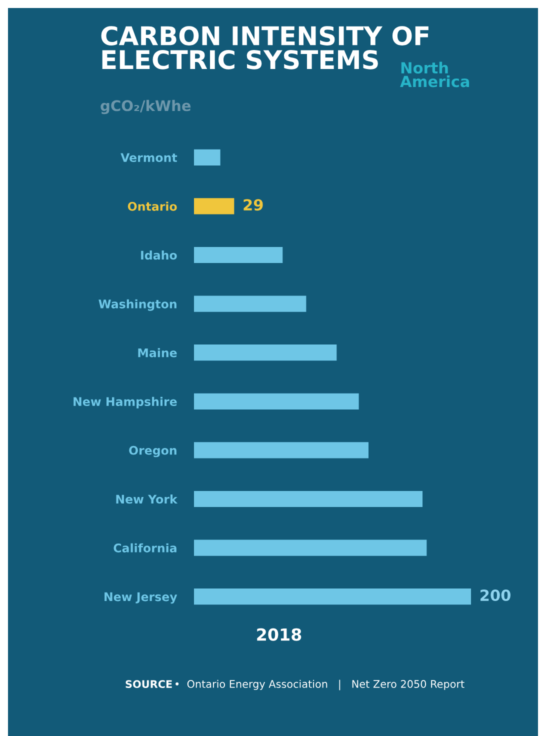 Image resolution: width=546 pixels, height=736 pixels. What do you see at coordinates (145, 107) in the screenshot?
I see `y-axis-title: gCO₂/kWhe` at bounding box center [145, 107].